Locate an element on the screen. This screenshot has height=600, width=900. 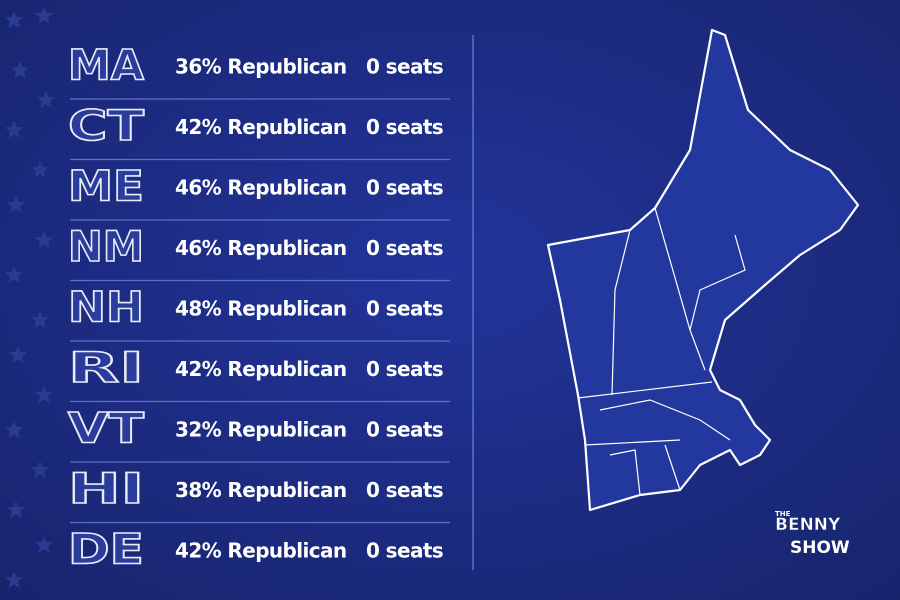
state-code: DE is located at coordinates (106, 549).